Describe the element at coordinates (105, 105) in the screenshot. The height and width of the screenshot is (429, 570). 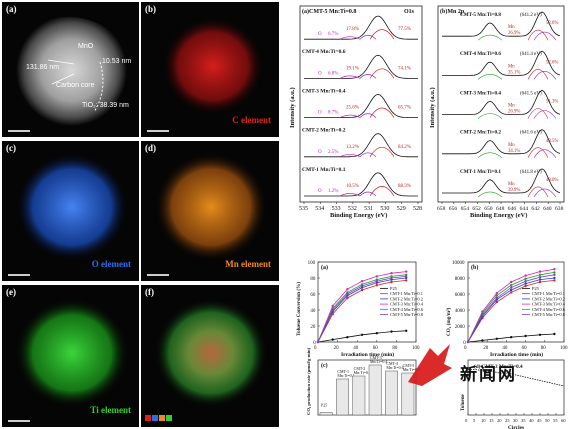
I see `tio2-label: TiO₂: 38.39 nm` at that location.